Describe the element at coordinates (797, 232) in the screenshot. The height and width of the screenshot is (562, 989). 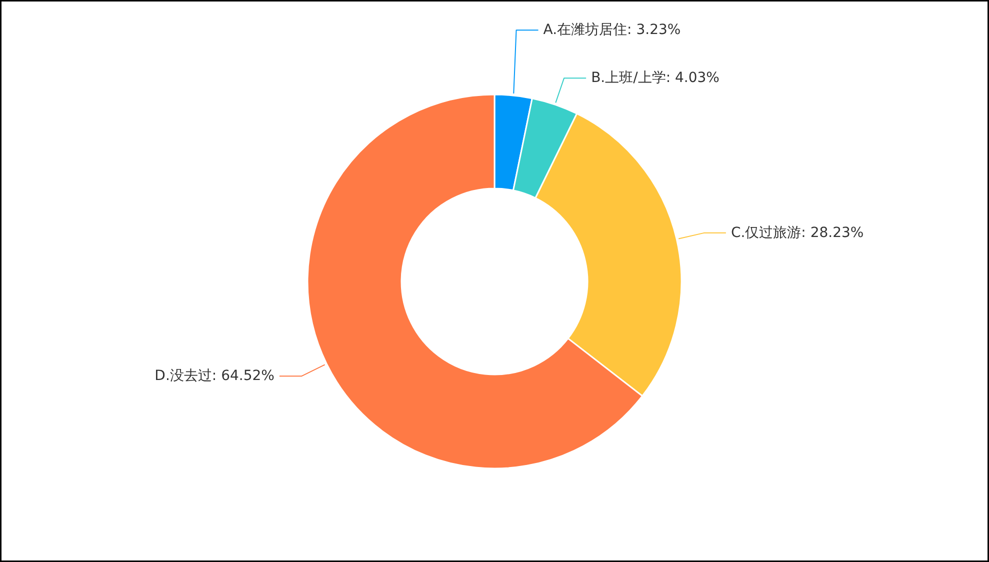
I see `slice-label: C.仅过旅游: 28.23%` at that location.